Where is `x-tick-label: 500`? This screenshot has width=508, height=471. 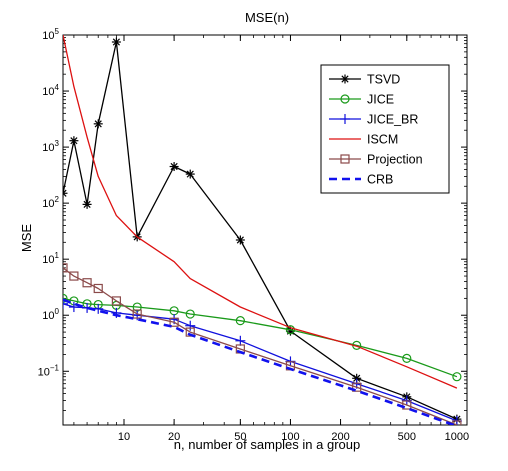
x-tick-label: 500 is located at coordinates (407, 437).